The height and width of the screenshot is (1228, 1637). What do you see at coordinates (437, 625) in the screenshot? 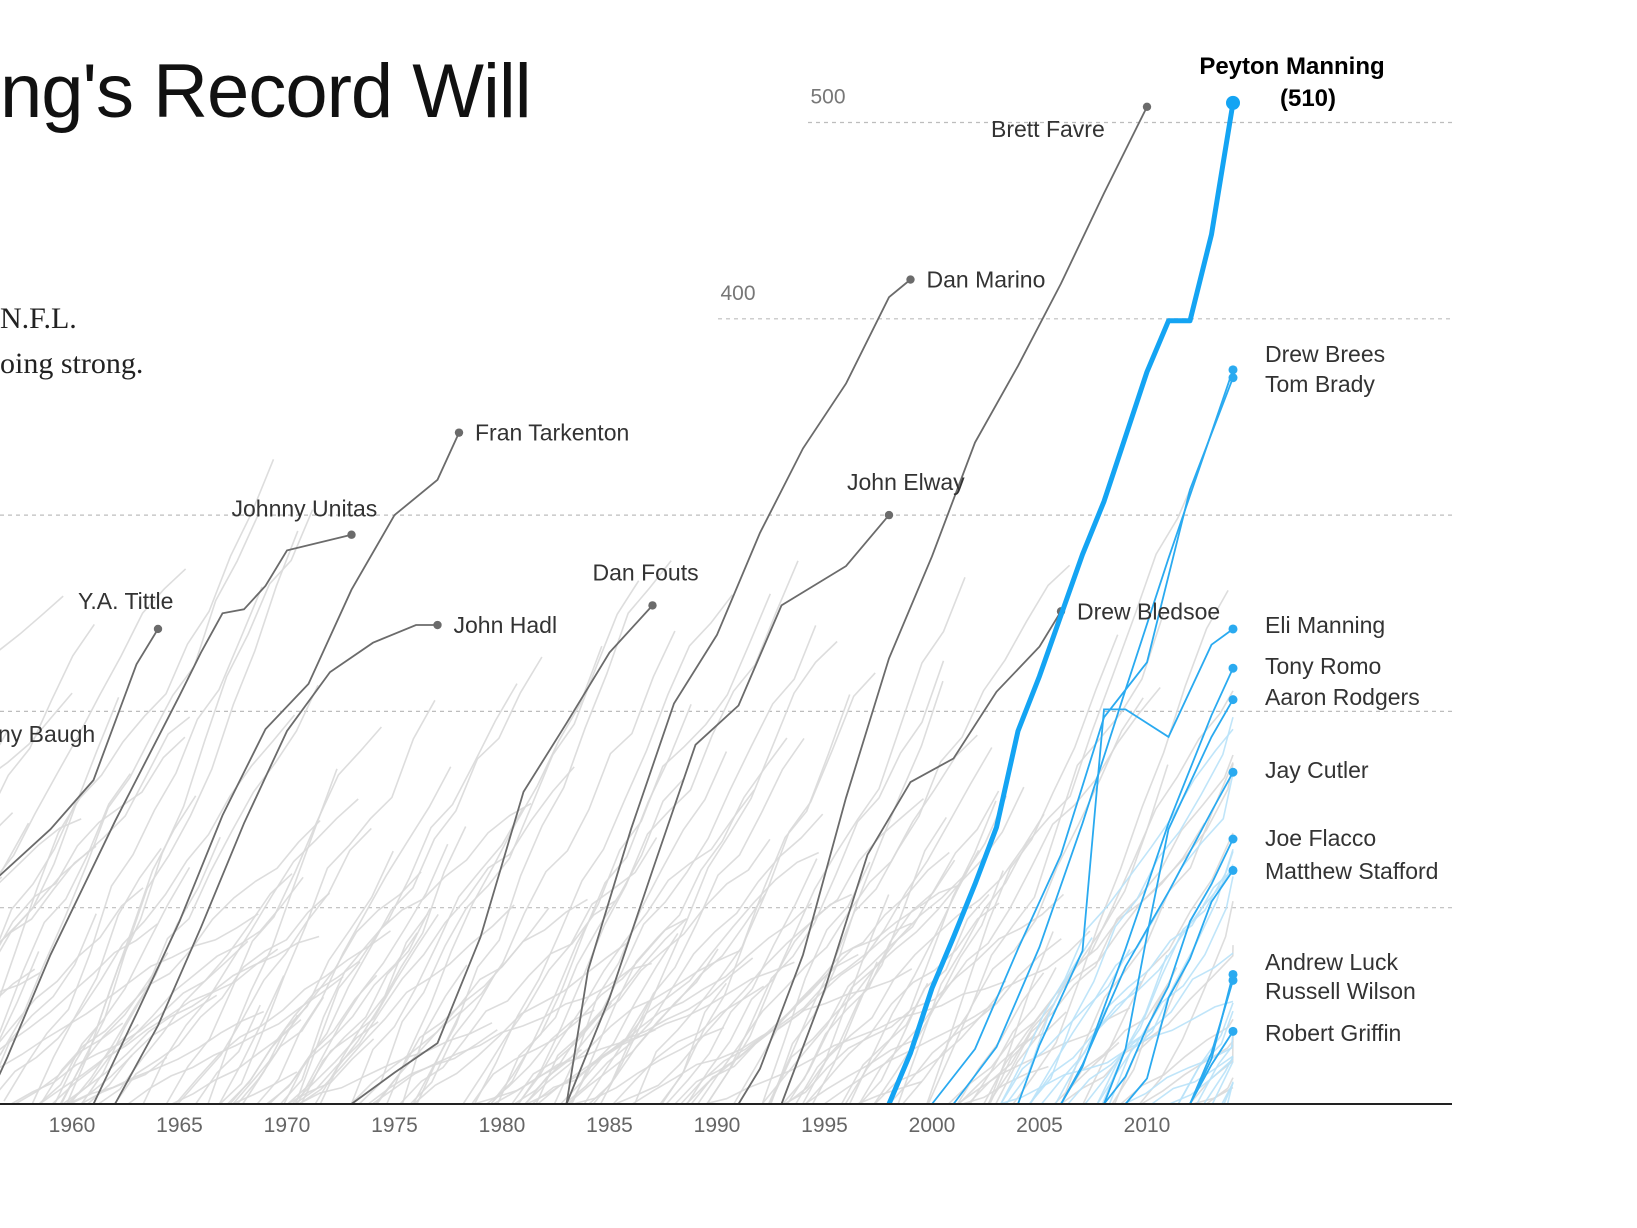
I see `point-john-hadl` at bounding box center [437, 625].